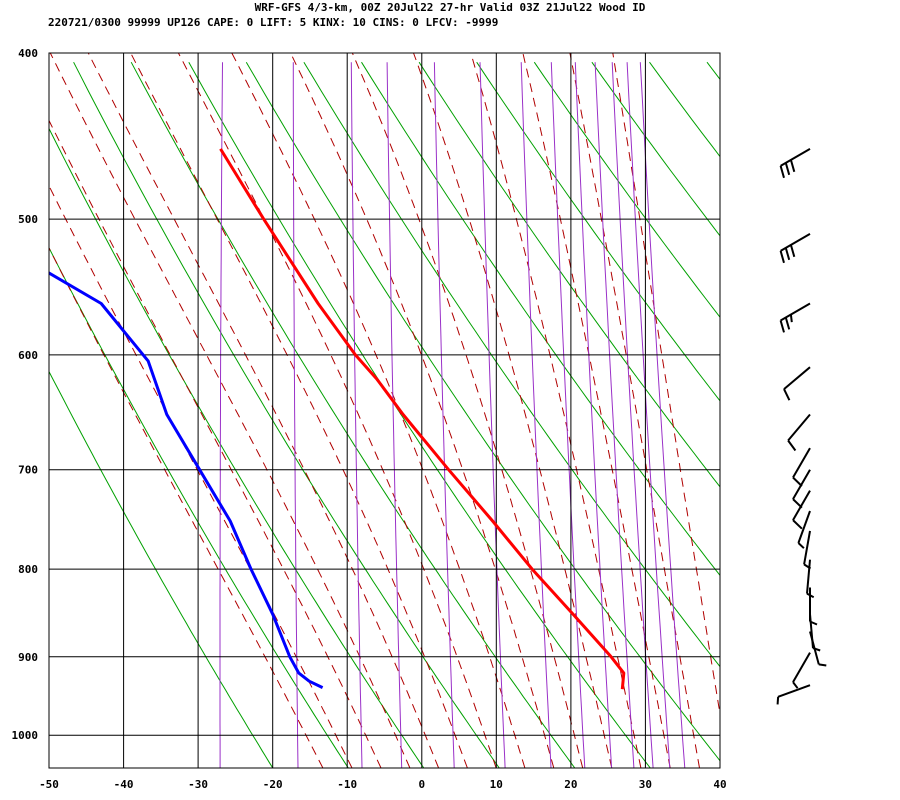  I want to click on x-tick-label: -10, so click(347, 784).